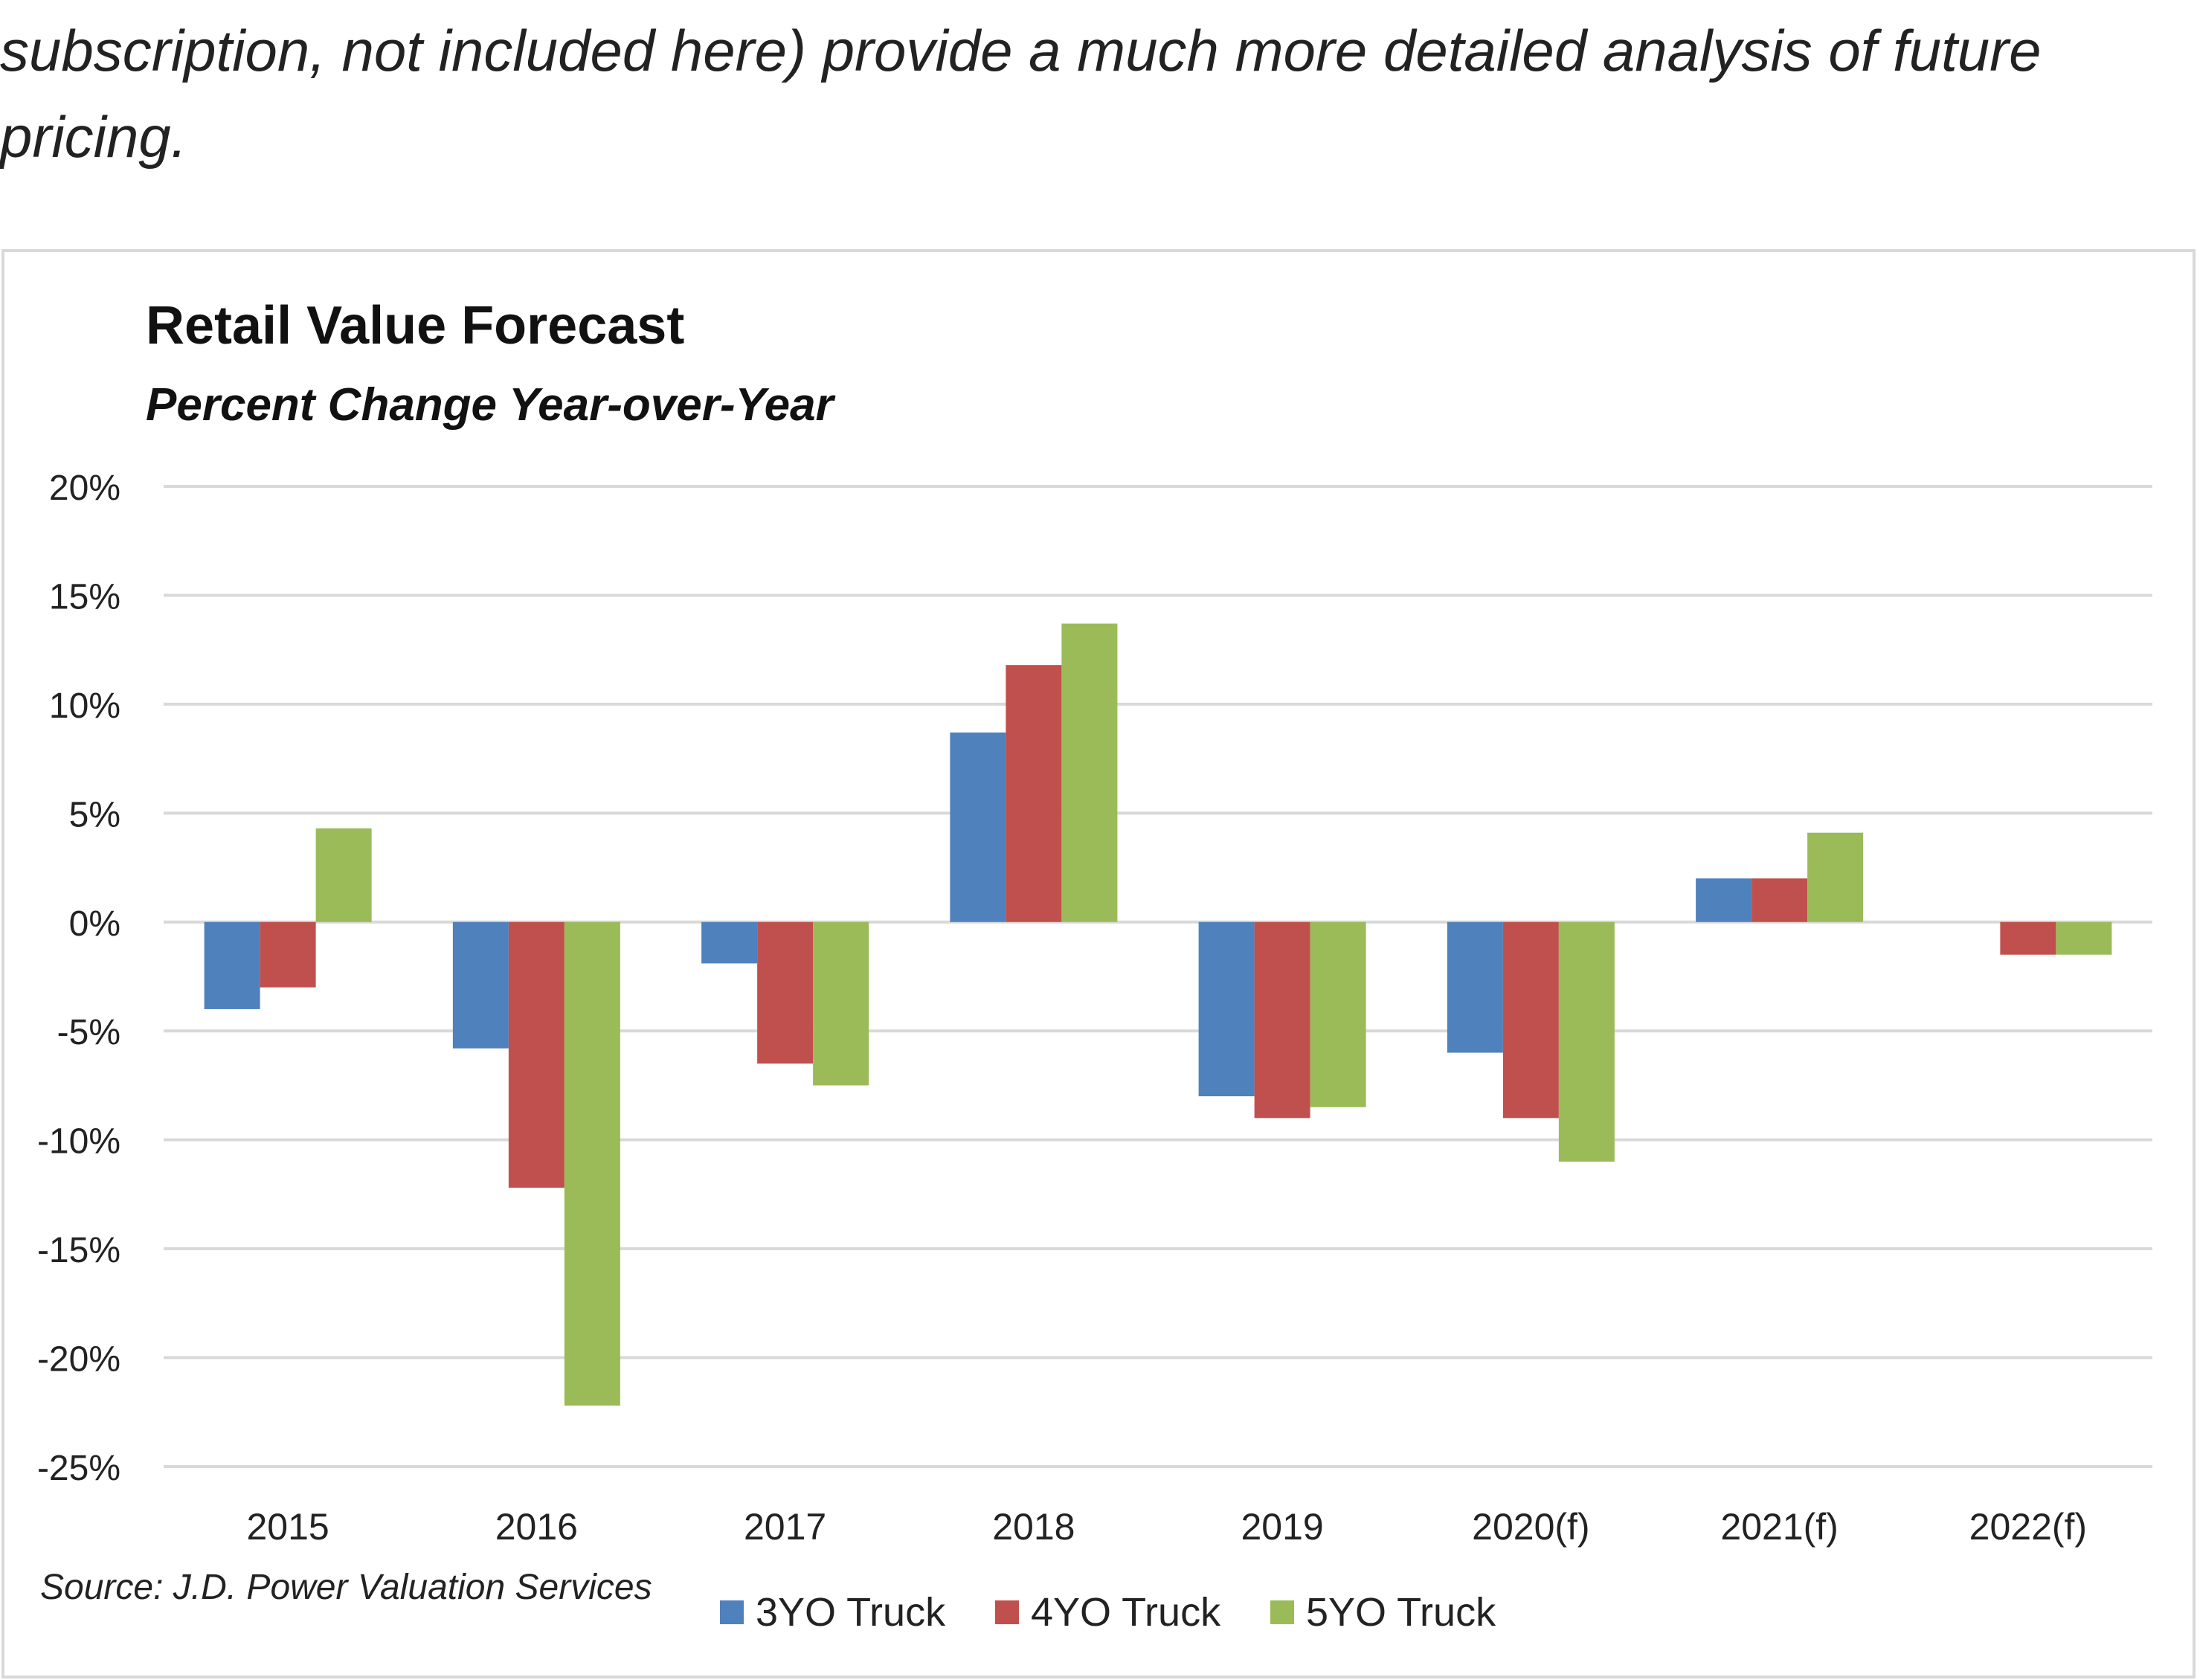  Describe the element at coordinates (1530, 1020) in the screenshot. I see `bar-4yo-truck-2020-f` at that location.